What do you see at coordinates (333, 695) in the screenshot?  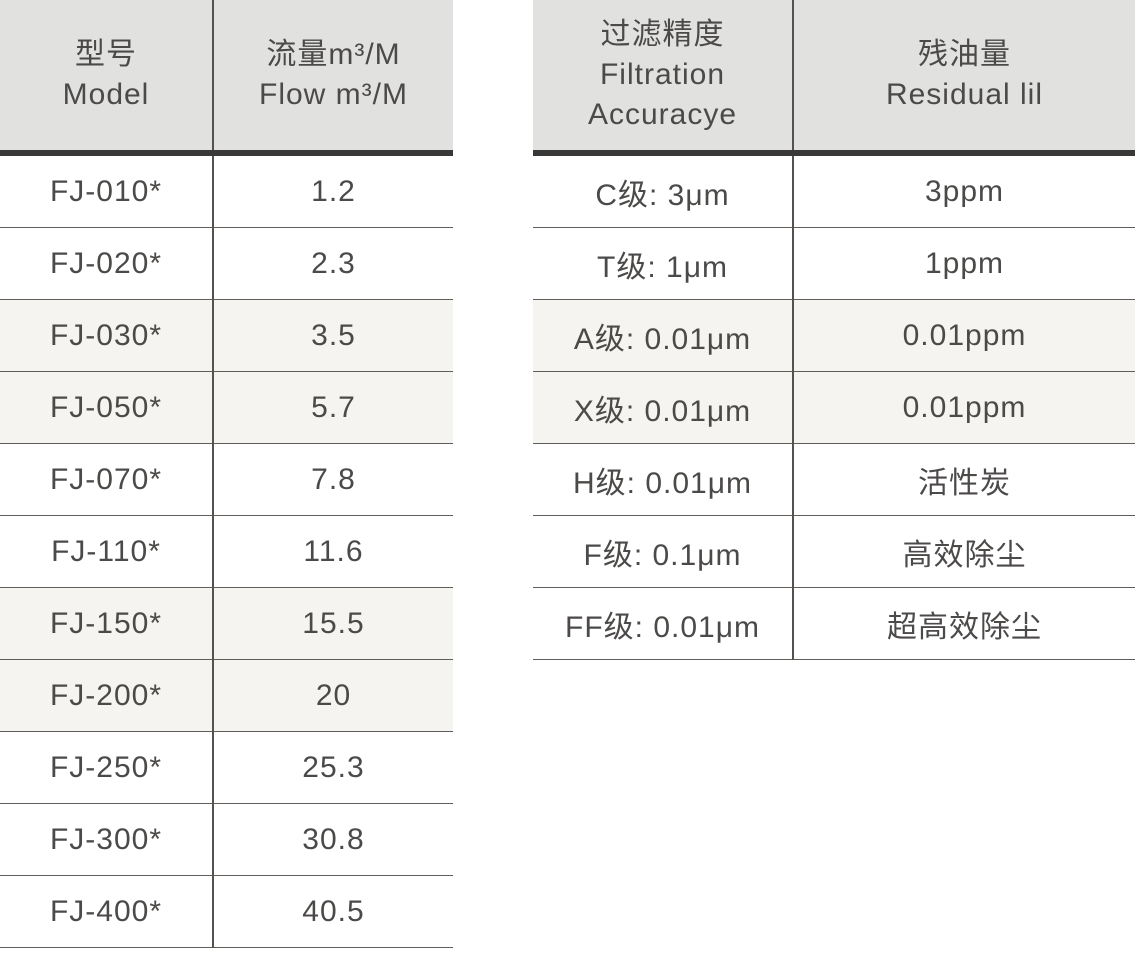 I see `flow-cell: 20` at bounding box center [333, 695].